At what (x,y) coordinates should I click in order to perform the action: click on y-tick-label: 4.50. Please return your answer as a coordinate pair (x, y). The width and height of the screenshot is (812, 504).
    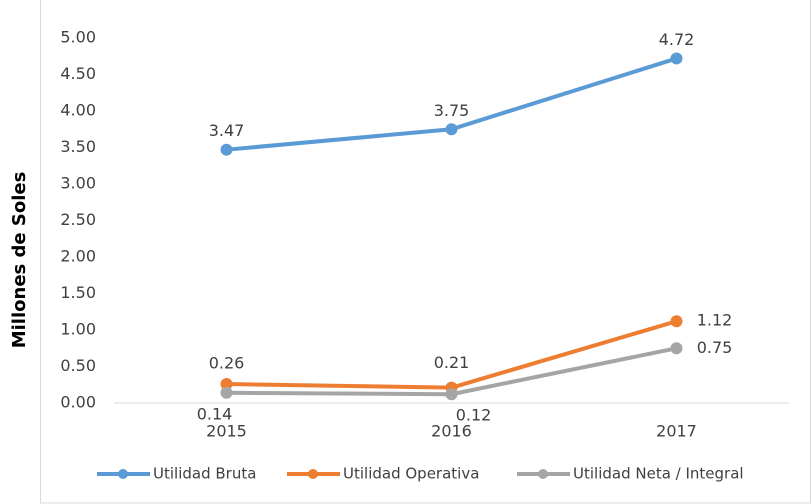
    Looking at the image, I should click on (78, 73).